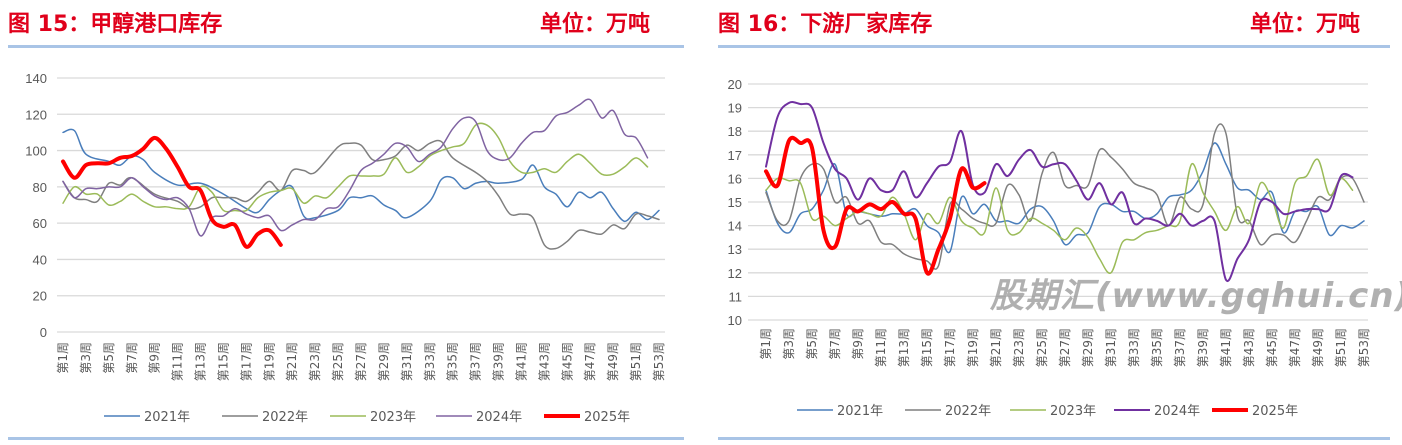 This screenshot has height=445, width=1402. I want to click on series-line-2021, so click(361, 175).